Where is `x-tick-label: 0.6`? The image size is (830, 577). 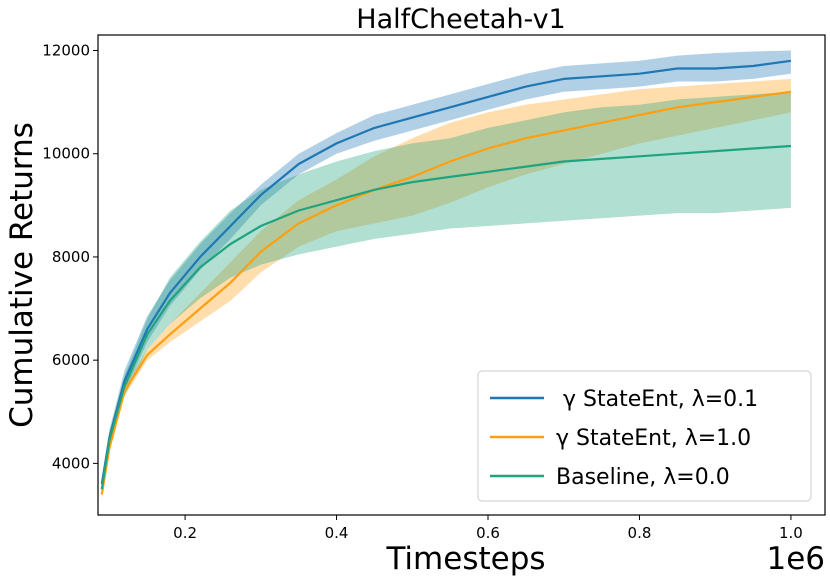 x-tick-label: 0.6 is located at coordinates (488, 533).